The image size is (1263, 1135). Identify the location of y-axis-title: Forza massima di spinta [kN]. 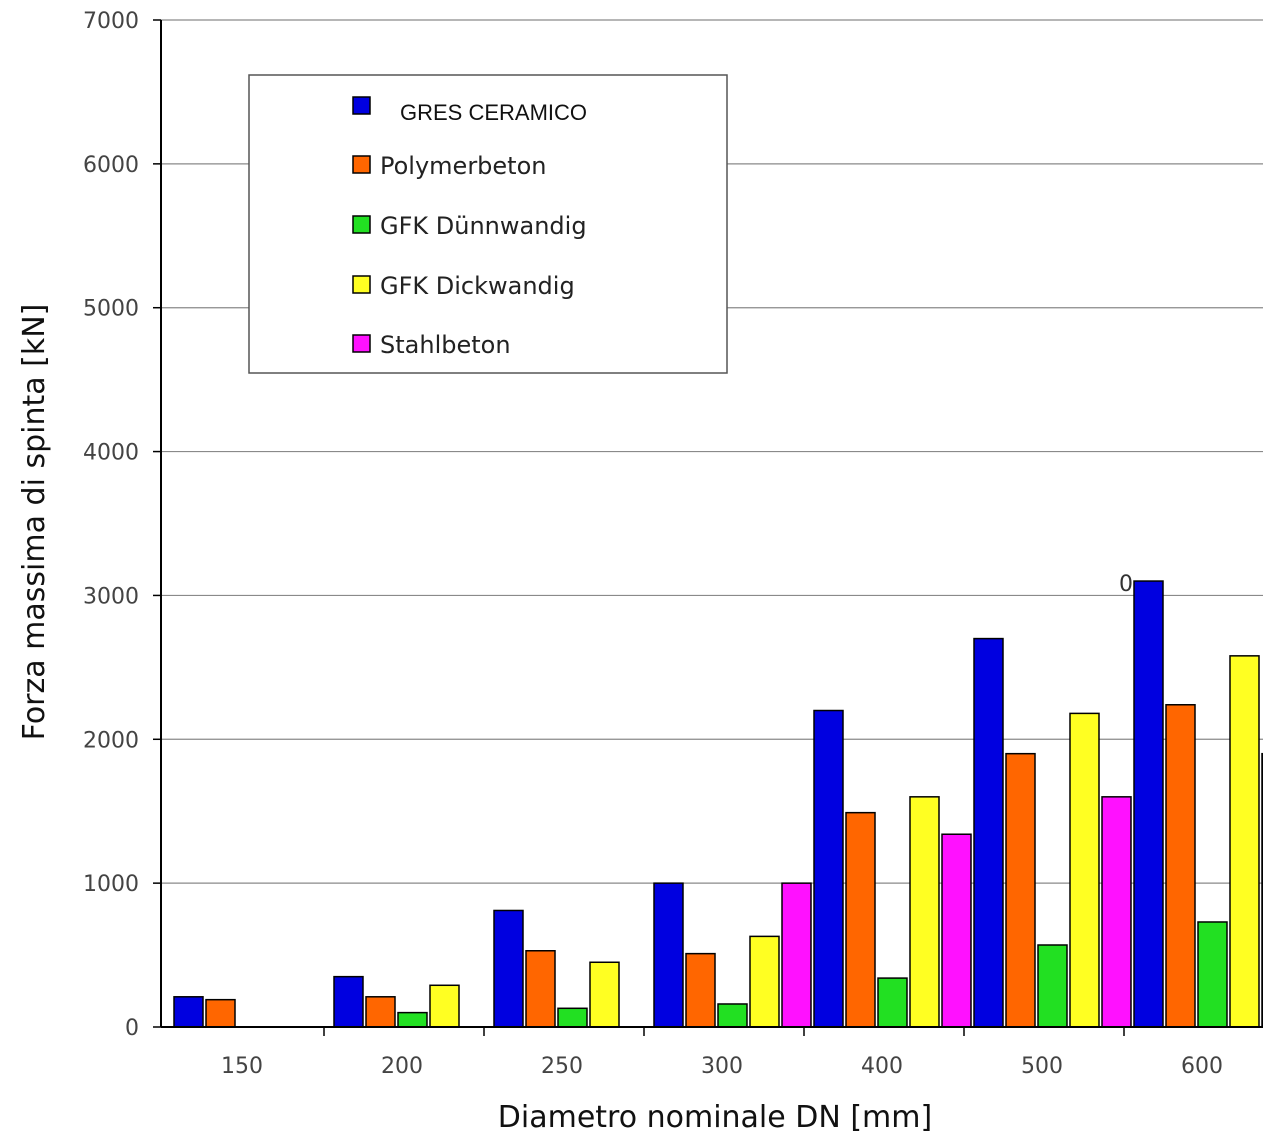
(34, 522).